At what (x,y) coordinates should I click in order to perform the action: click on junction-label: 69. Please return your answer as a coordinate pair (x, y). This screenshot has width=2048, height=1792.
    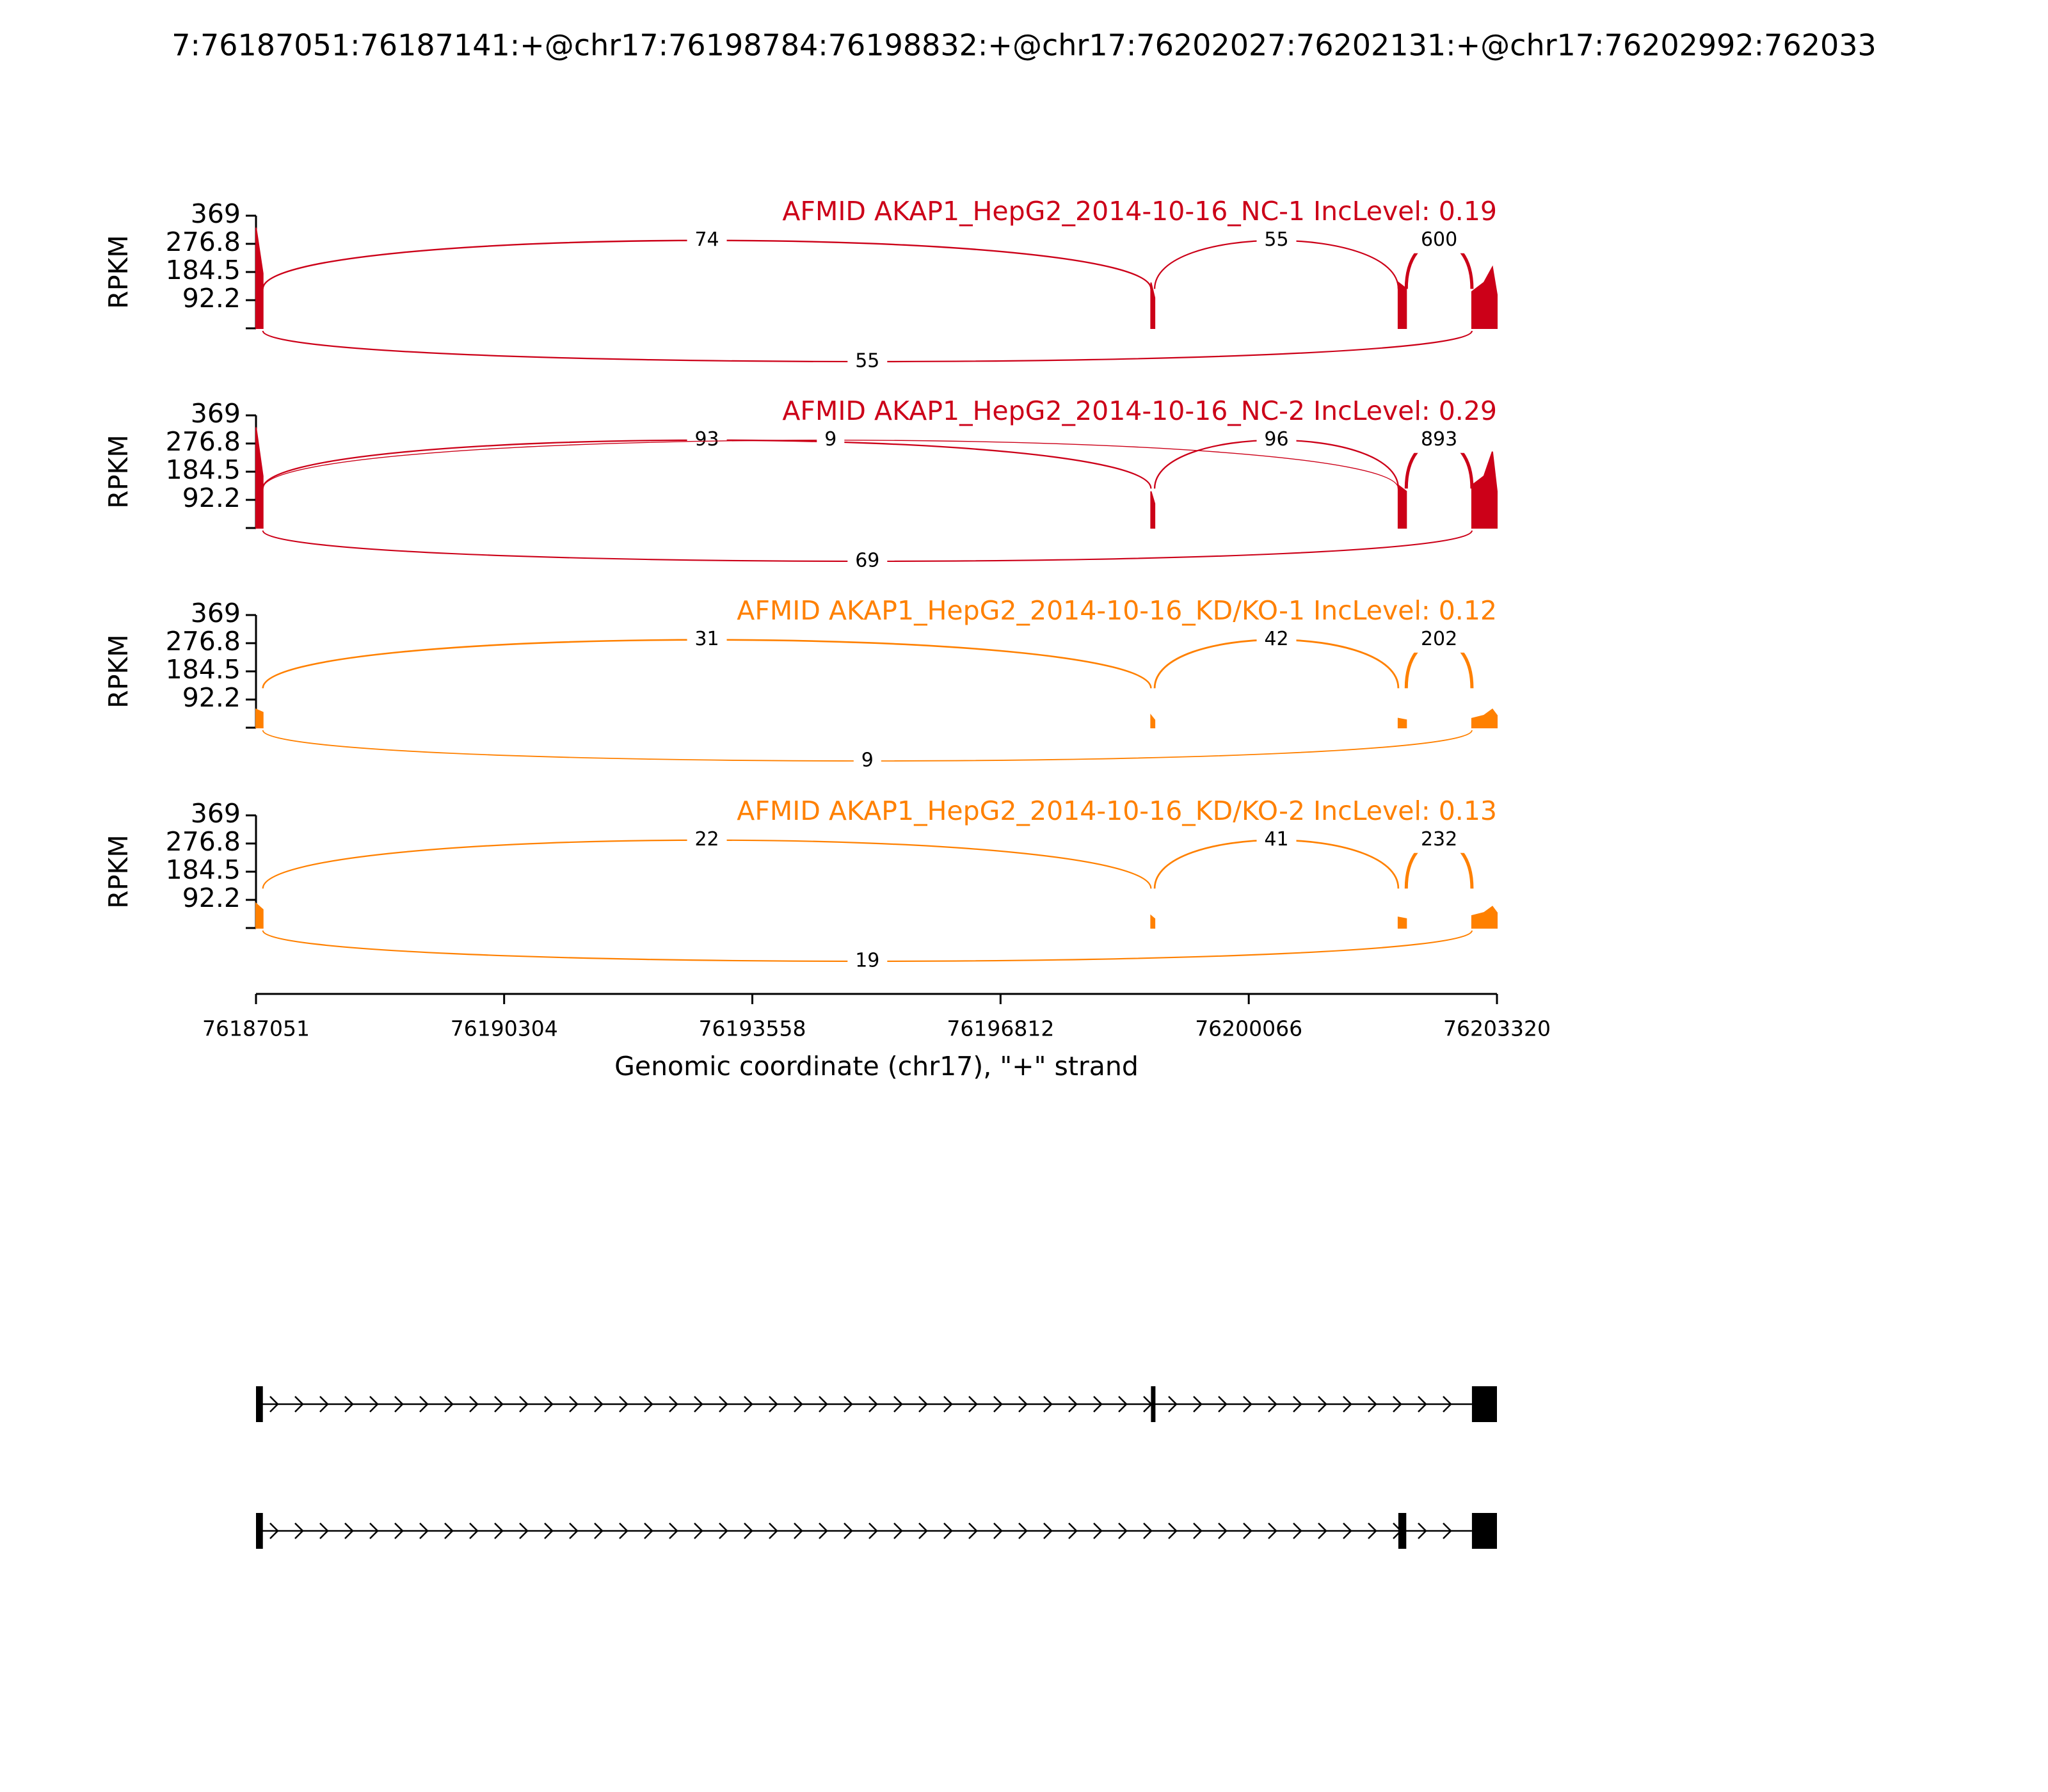
    Looking at the image, I should click on (867, 561).